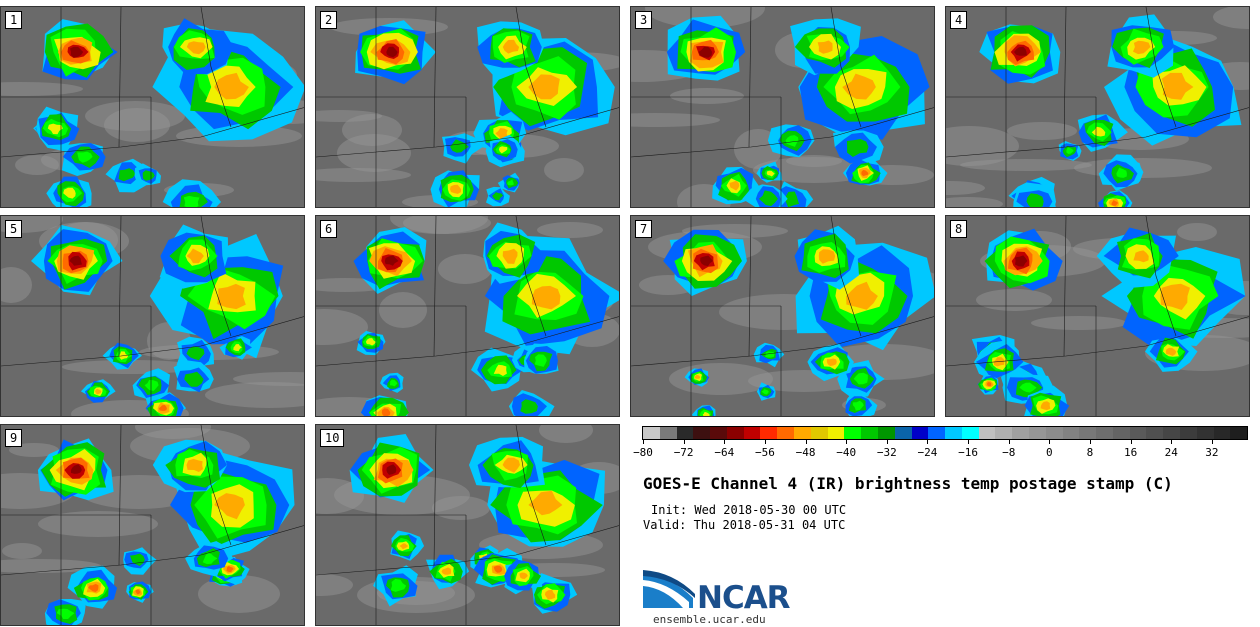 This screenshot has height=627, width=1260. Describe the element at coordinates (14, 438) in the screenshot. I see `panel-number: 9` at that location.